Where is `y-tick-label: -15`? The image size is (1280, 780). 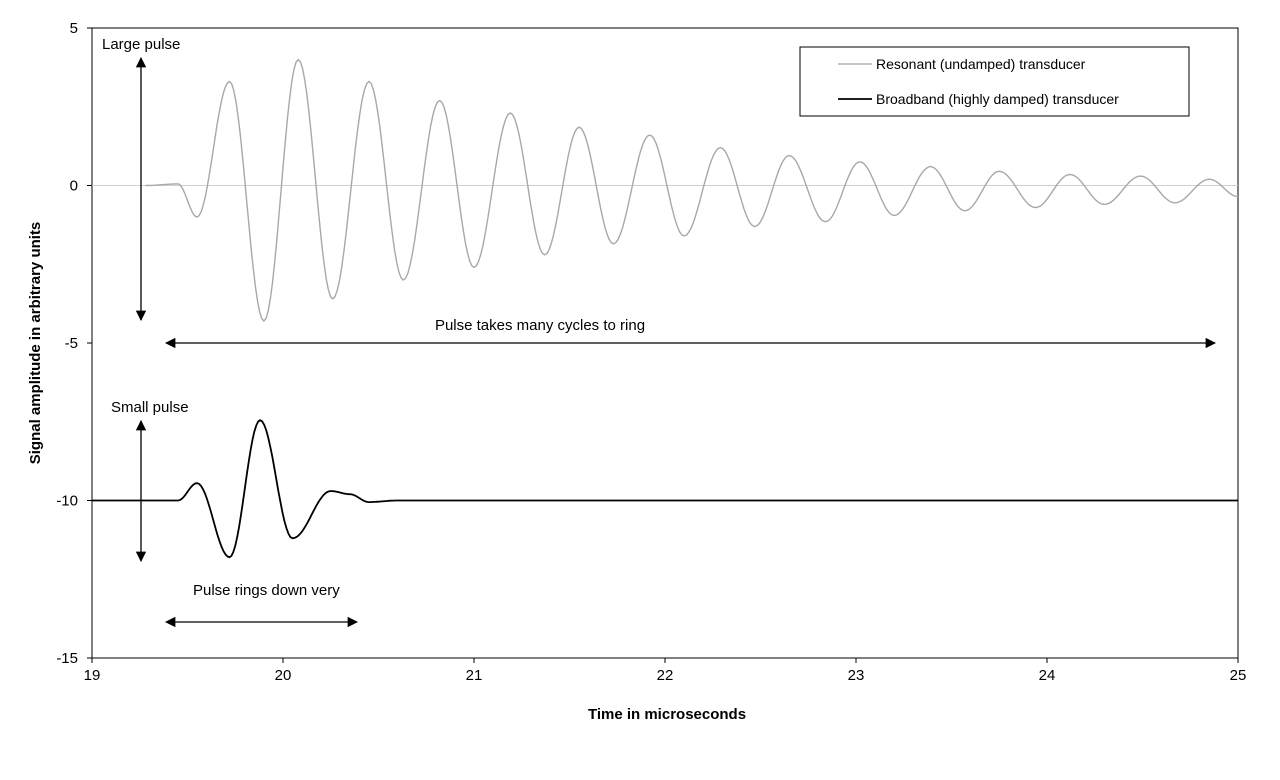
y-tick-label: -15 is located at coordinates (67, 658).